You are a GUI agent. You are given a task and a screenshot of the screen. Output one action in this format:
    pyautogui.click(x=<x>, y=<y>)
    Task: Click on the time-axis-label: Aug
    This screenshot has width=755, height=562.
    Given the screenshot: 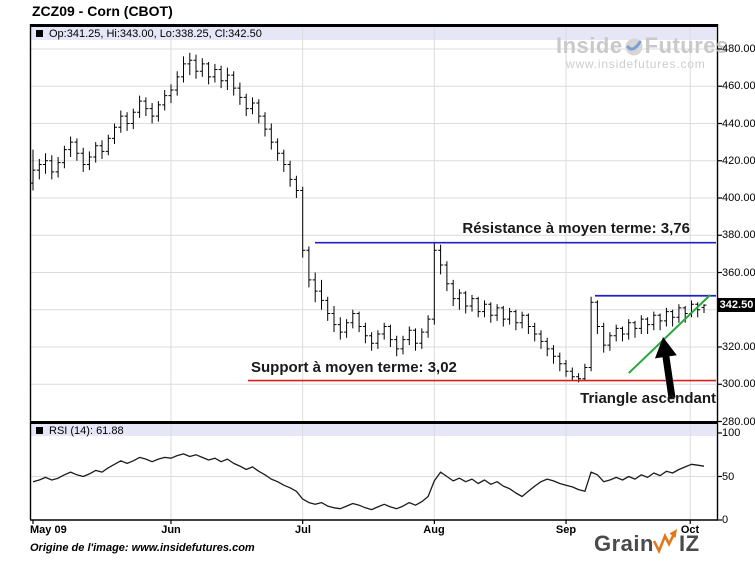 What is the action you would take?
    pyautogui.click(x=434, y=530)
    